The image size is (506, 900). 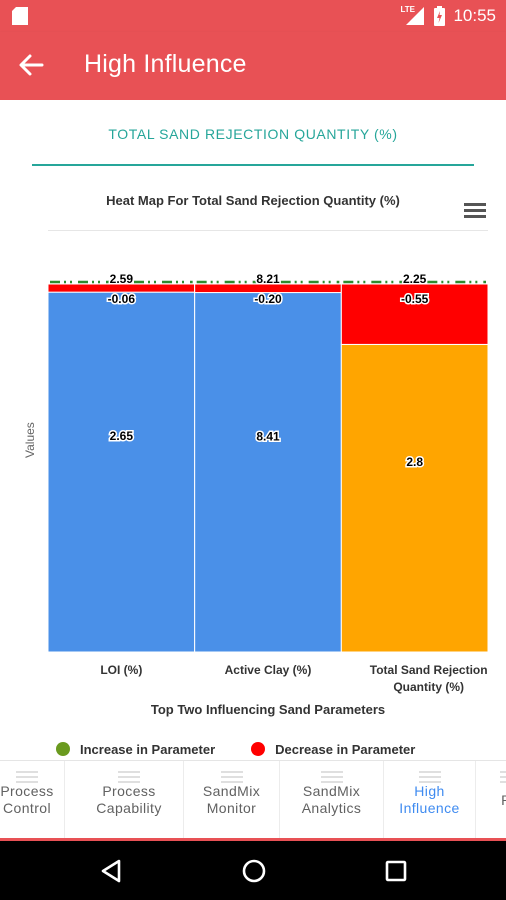 I want to click on tab-indicator, so click(x=253, y=165).